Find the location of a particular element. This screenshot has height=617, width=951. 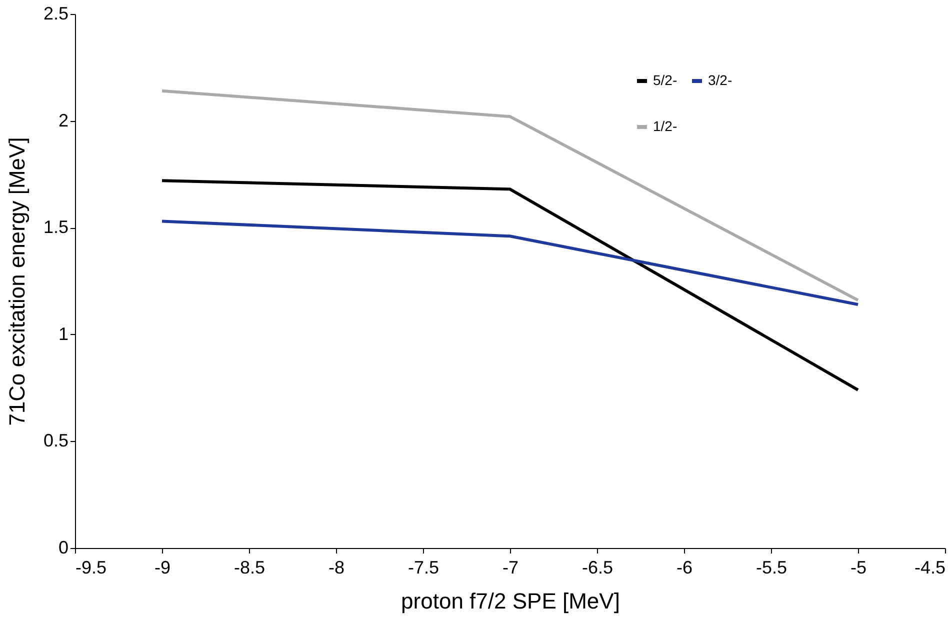

y-tick-label: 1.5 is located at coordinates (55, 227).